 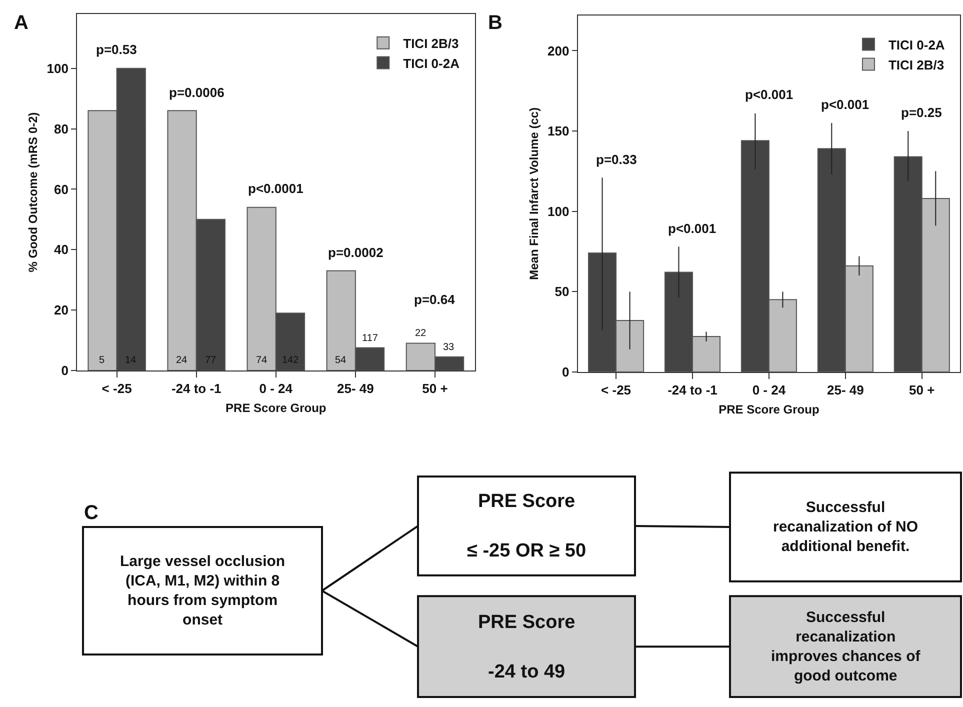 I want to click on y-tick-label: 200, so click(x=558, y=50).